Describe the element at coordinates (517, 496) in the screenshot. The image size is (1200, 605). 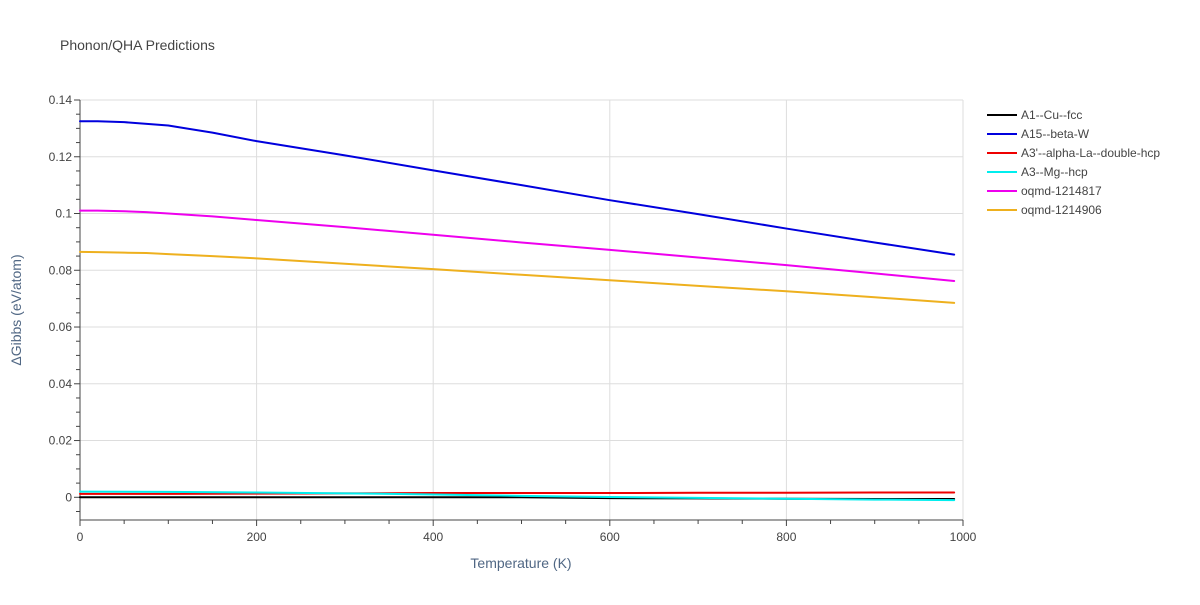
I see `series-line-a3-mg-hcp` at that location.